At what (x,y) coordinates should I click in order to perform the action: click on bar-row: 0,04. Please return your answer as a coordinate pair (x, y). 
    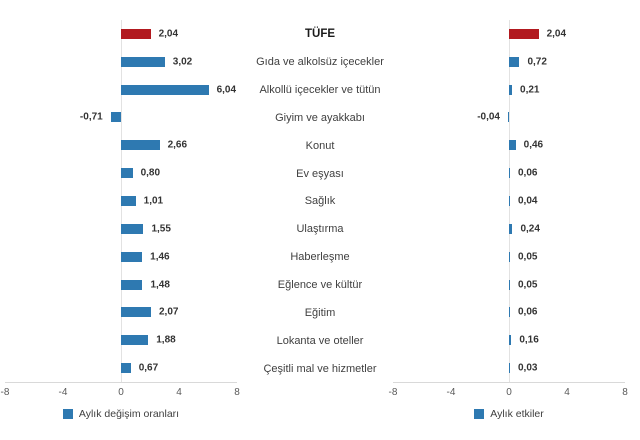
    Looking at the image, I should click on (509, 201).